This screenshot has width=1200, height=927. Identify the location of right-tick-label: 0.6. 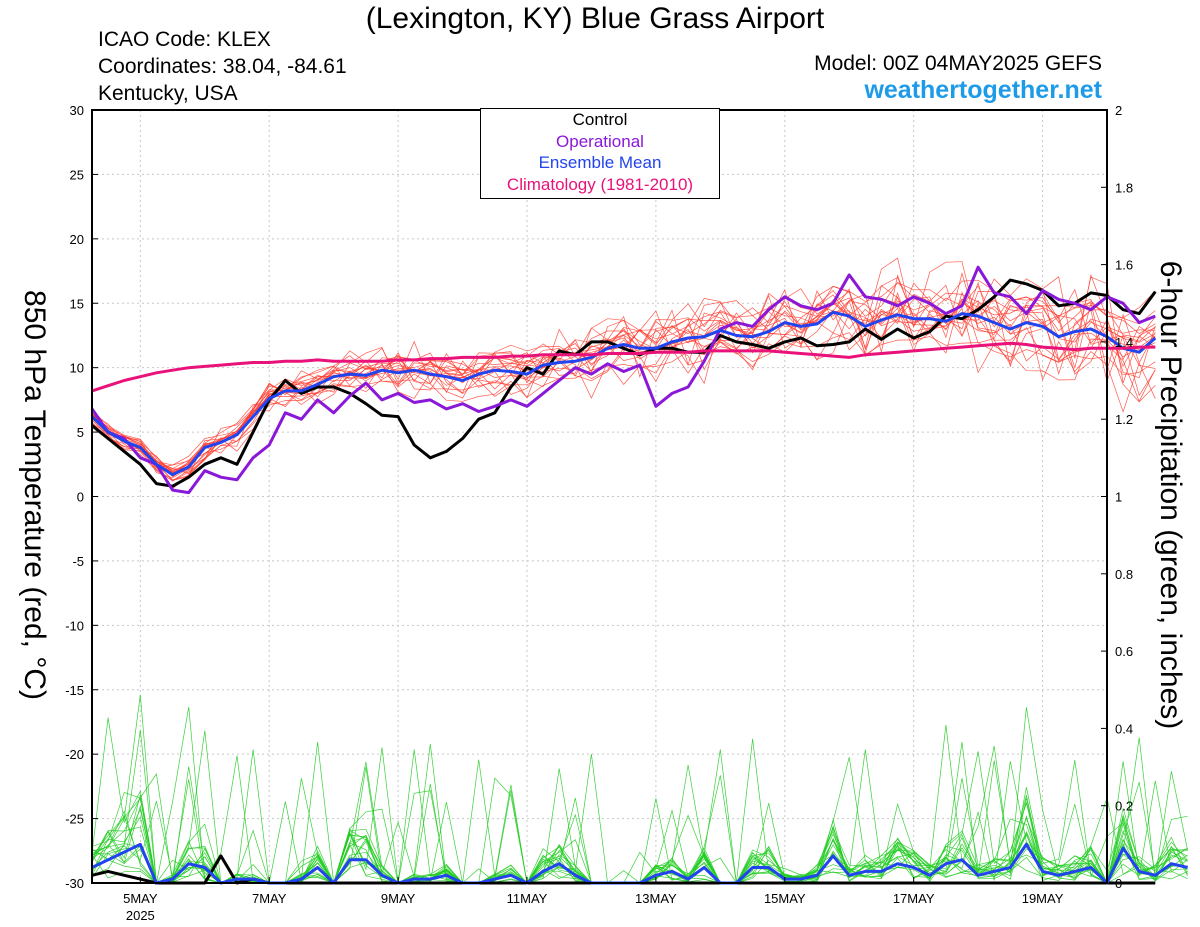
(1124, 651).